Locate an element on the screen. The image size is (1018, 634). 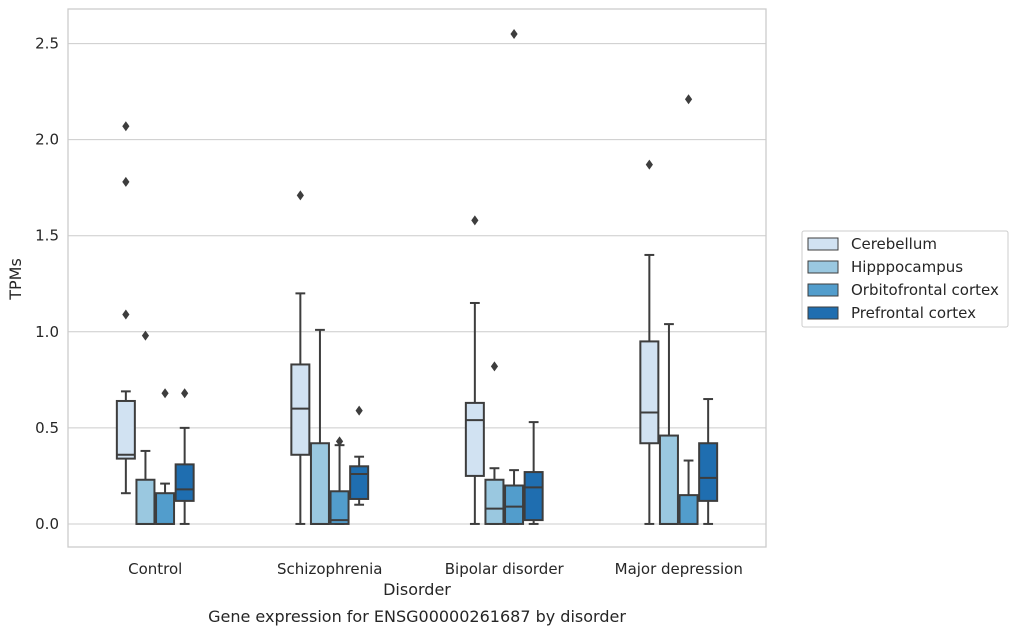
legend-label: Cerebellum is located at coordinates (894, 244).